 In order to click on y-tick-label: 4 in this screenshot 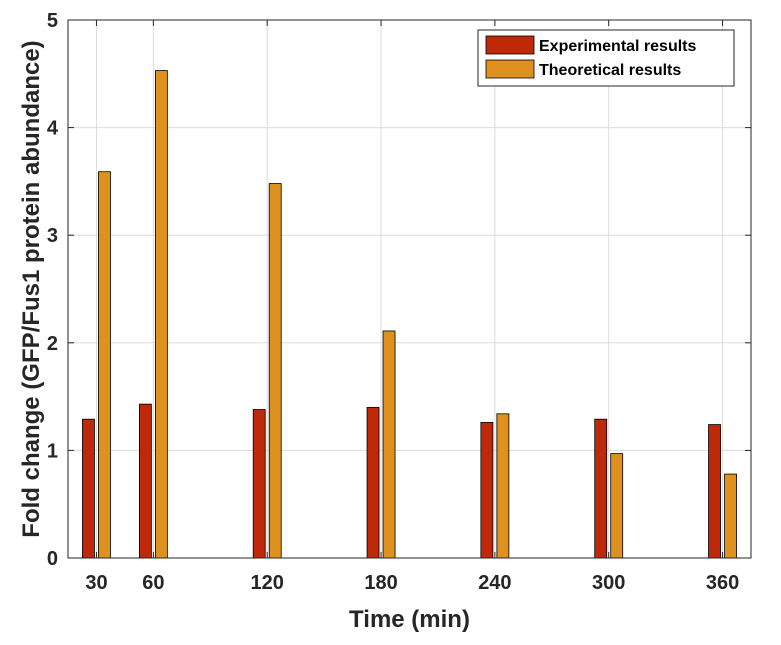, I will do `click(53, 129)`.